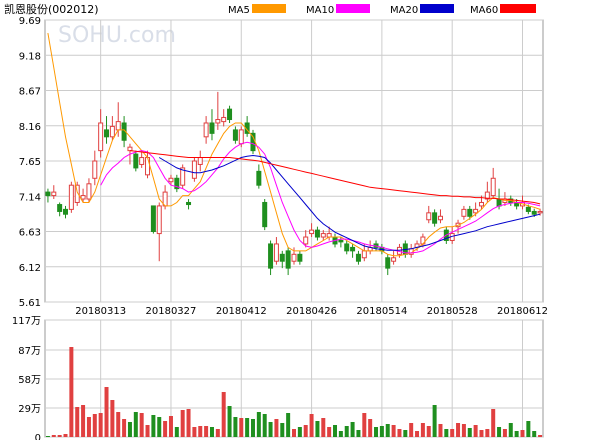 This screenshot has height=440, width=600. What do you see at coordinates (30, 92) in the screenshot?
I see `price-tick-label: 8.67` at bounding box center [30, 92].